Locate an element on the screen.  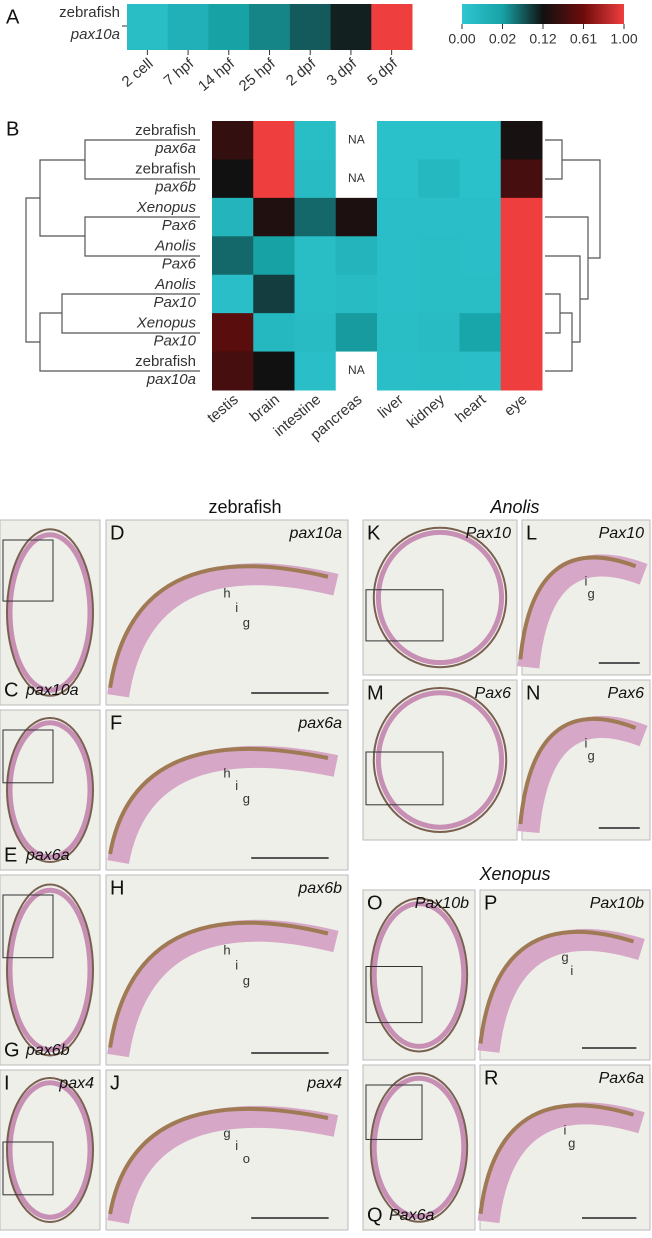
micrograph: hig H pax6b is located at coordinates (227, 970).